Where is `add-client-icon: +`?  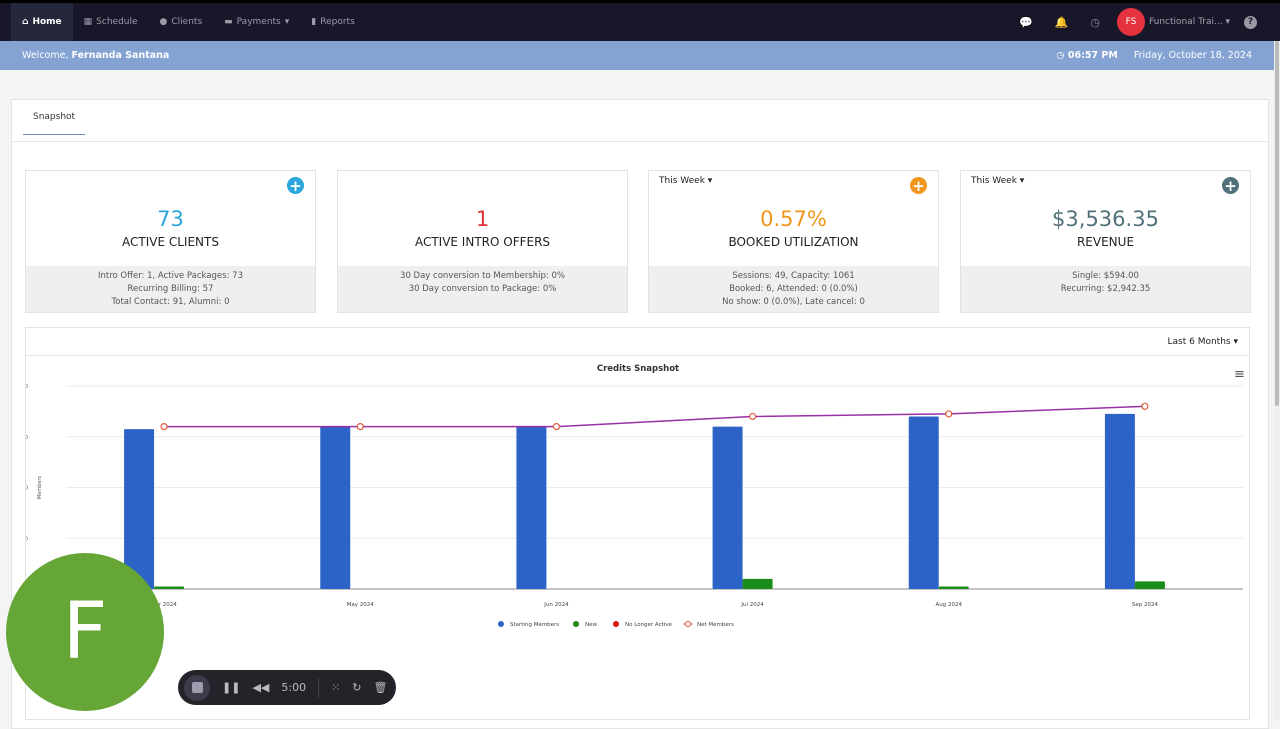
add-client-icon: + is located at coordinates (295, 186).